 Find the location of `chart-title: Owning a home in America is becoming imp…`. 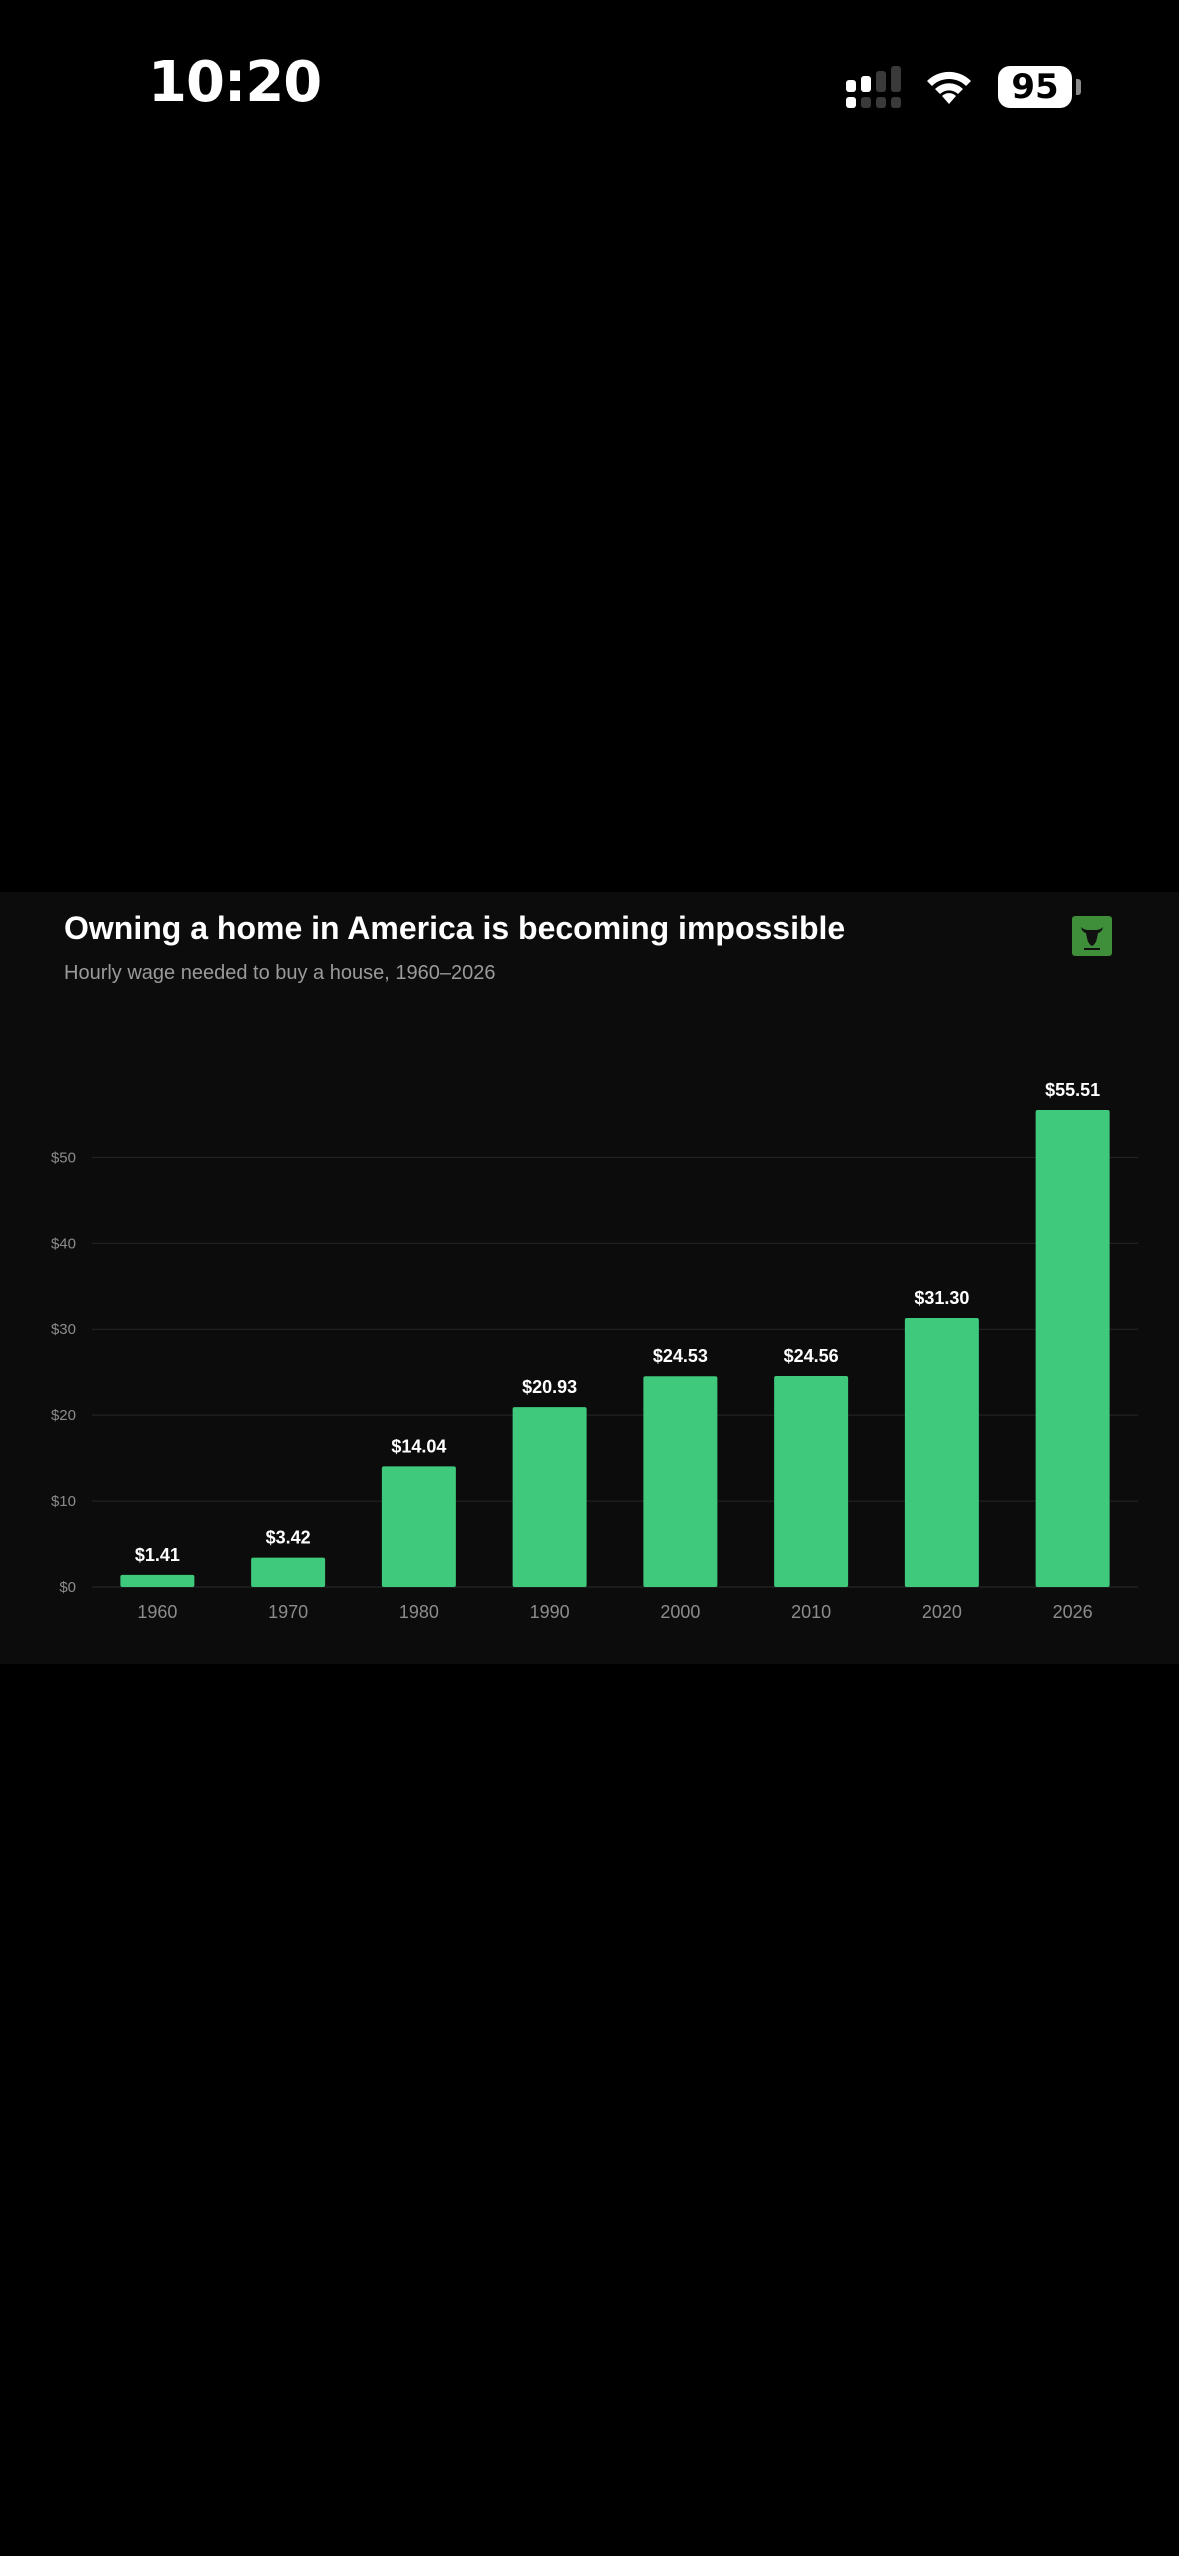

chart-title: Owning a home in America is becoming imp… is located at coordinates (455, 928).